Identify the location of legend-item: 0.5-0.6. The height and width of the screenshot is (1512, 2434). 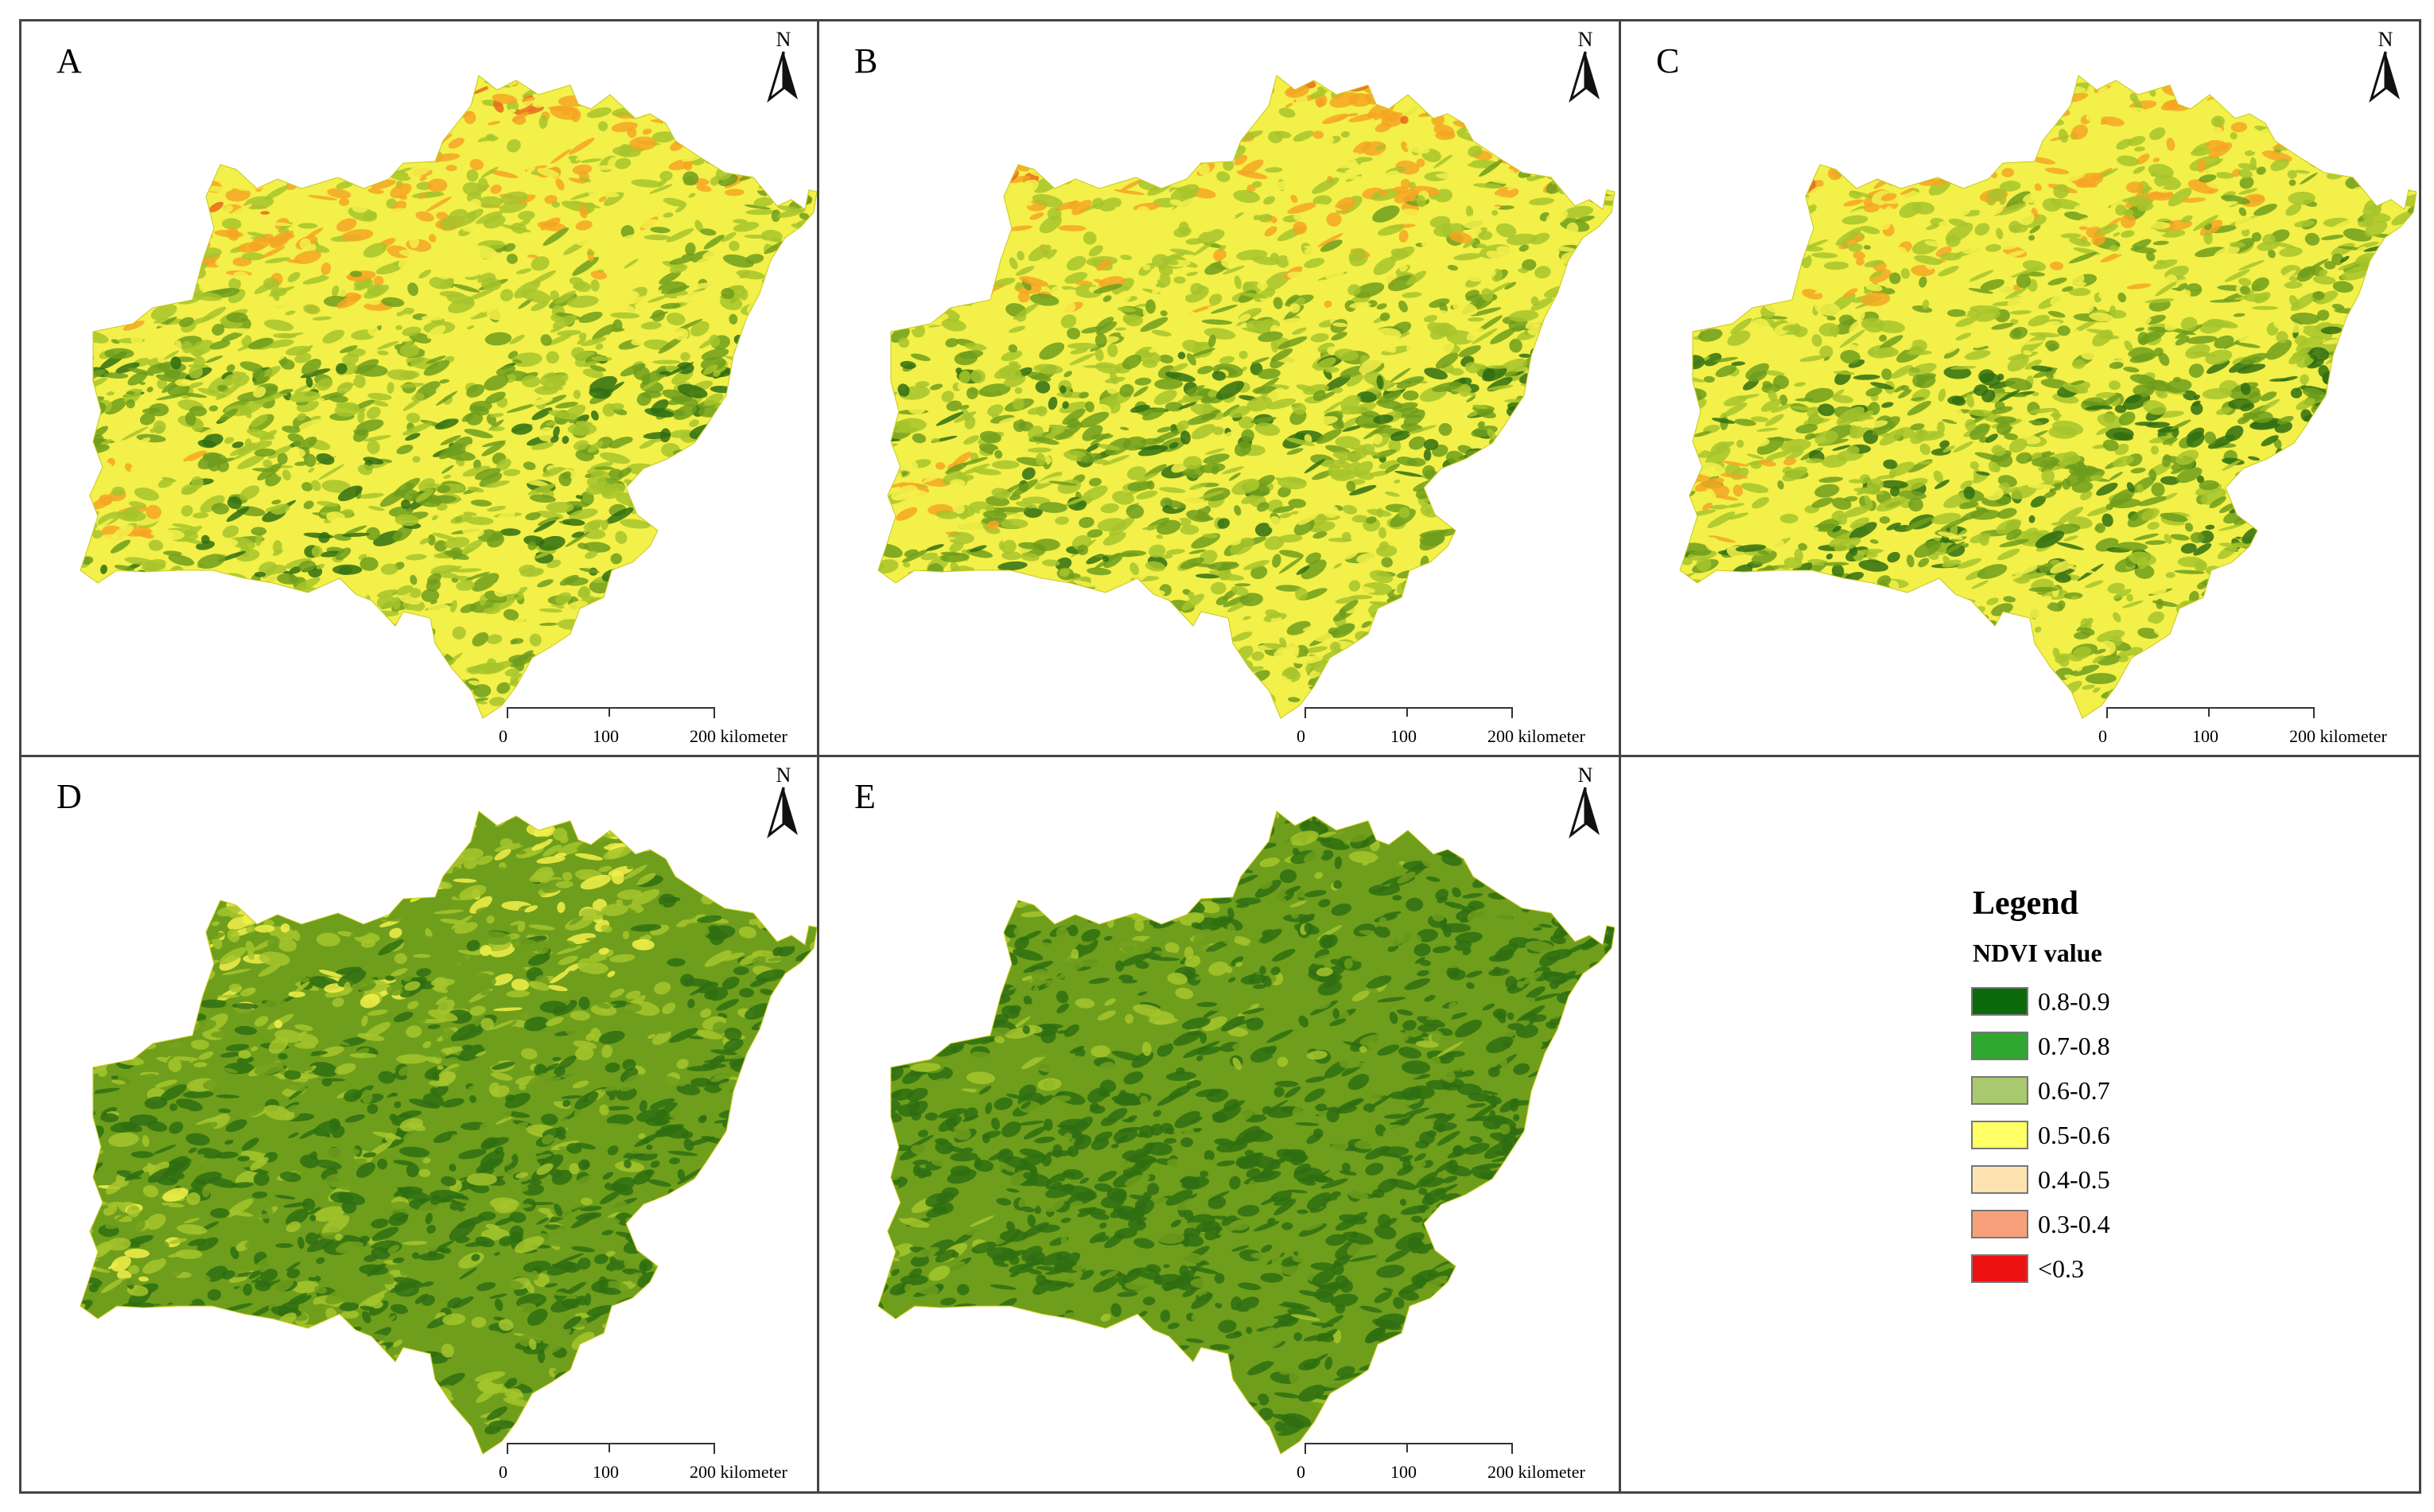
(2090, 1135).